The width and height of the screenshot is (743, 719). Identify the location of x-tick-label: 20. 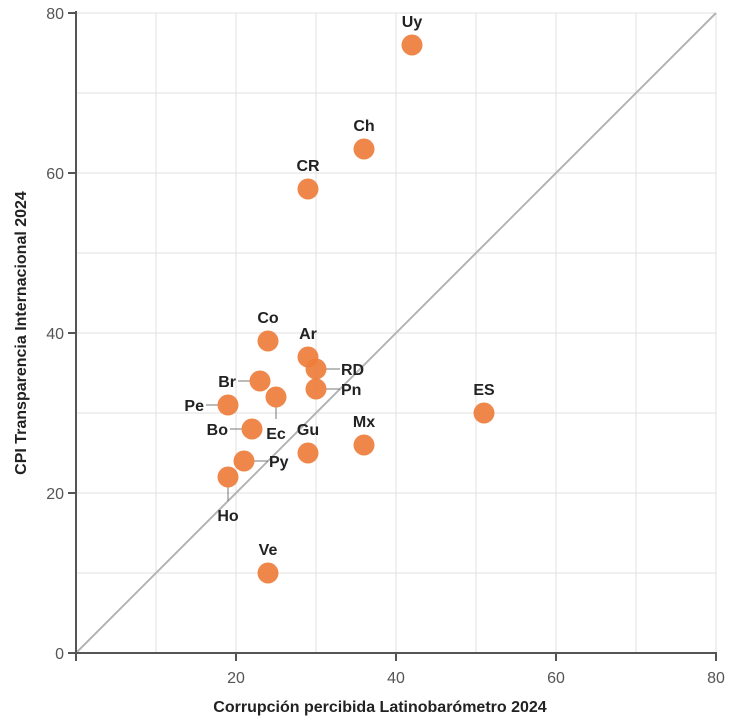
(236, 678).